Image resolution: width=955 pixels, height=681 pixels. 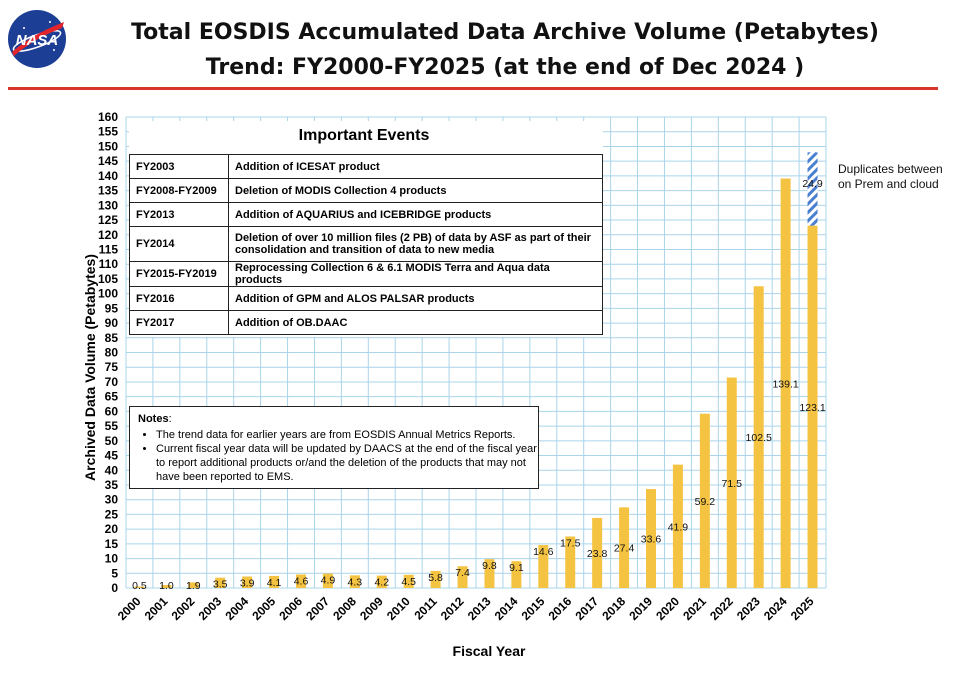 What do you see at coordinates (236, 608) in the screenshot?
I see `x-tick-label: 2004` at bounding box center [236, 608].